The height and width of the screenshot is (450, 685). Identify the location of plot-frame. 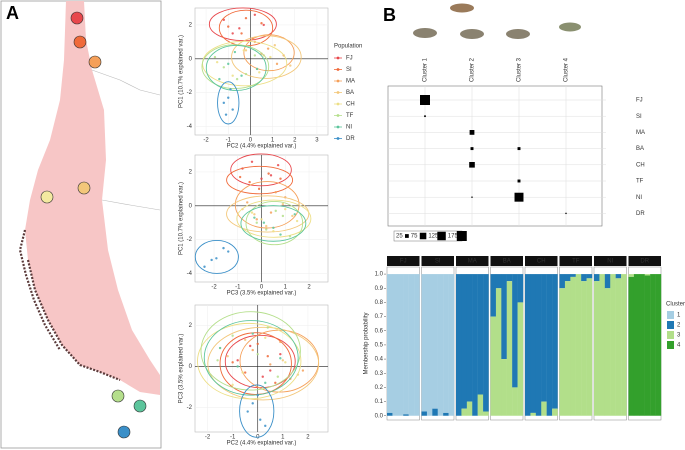
(261, 368).